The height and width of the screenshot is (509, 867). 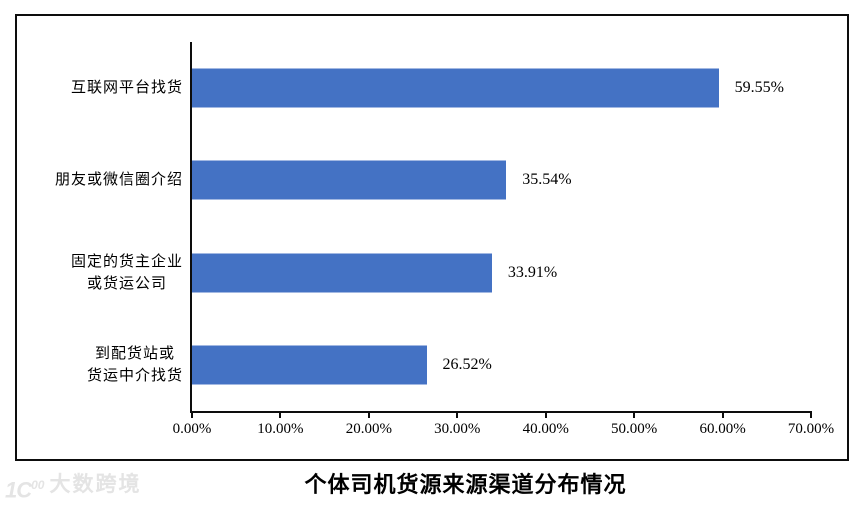 I want to click on bar-value-label: 33.91%, so click(x=532, y=272).